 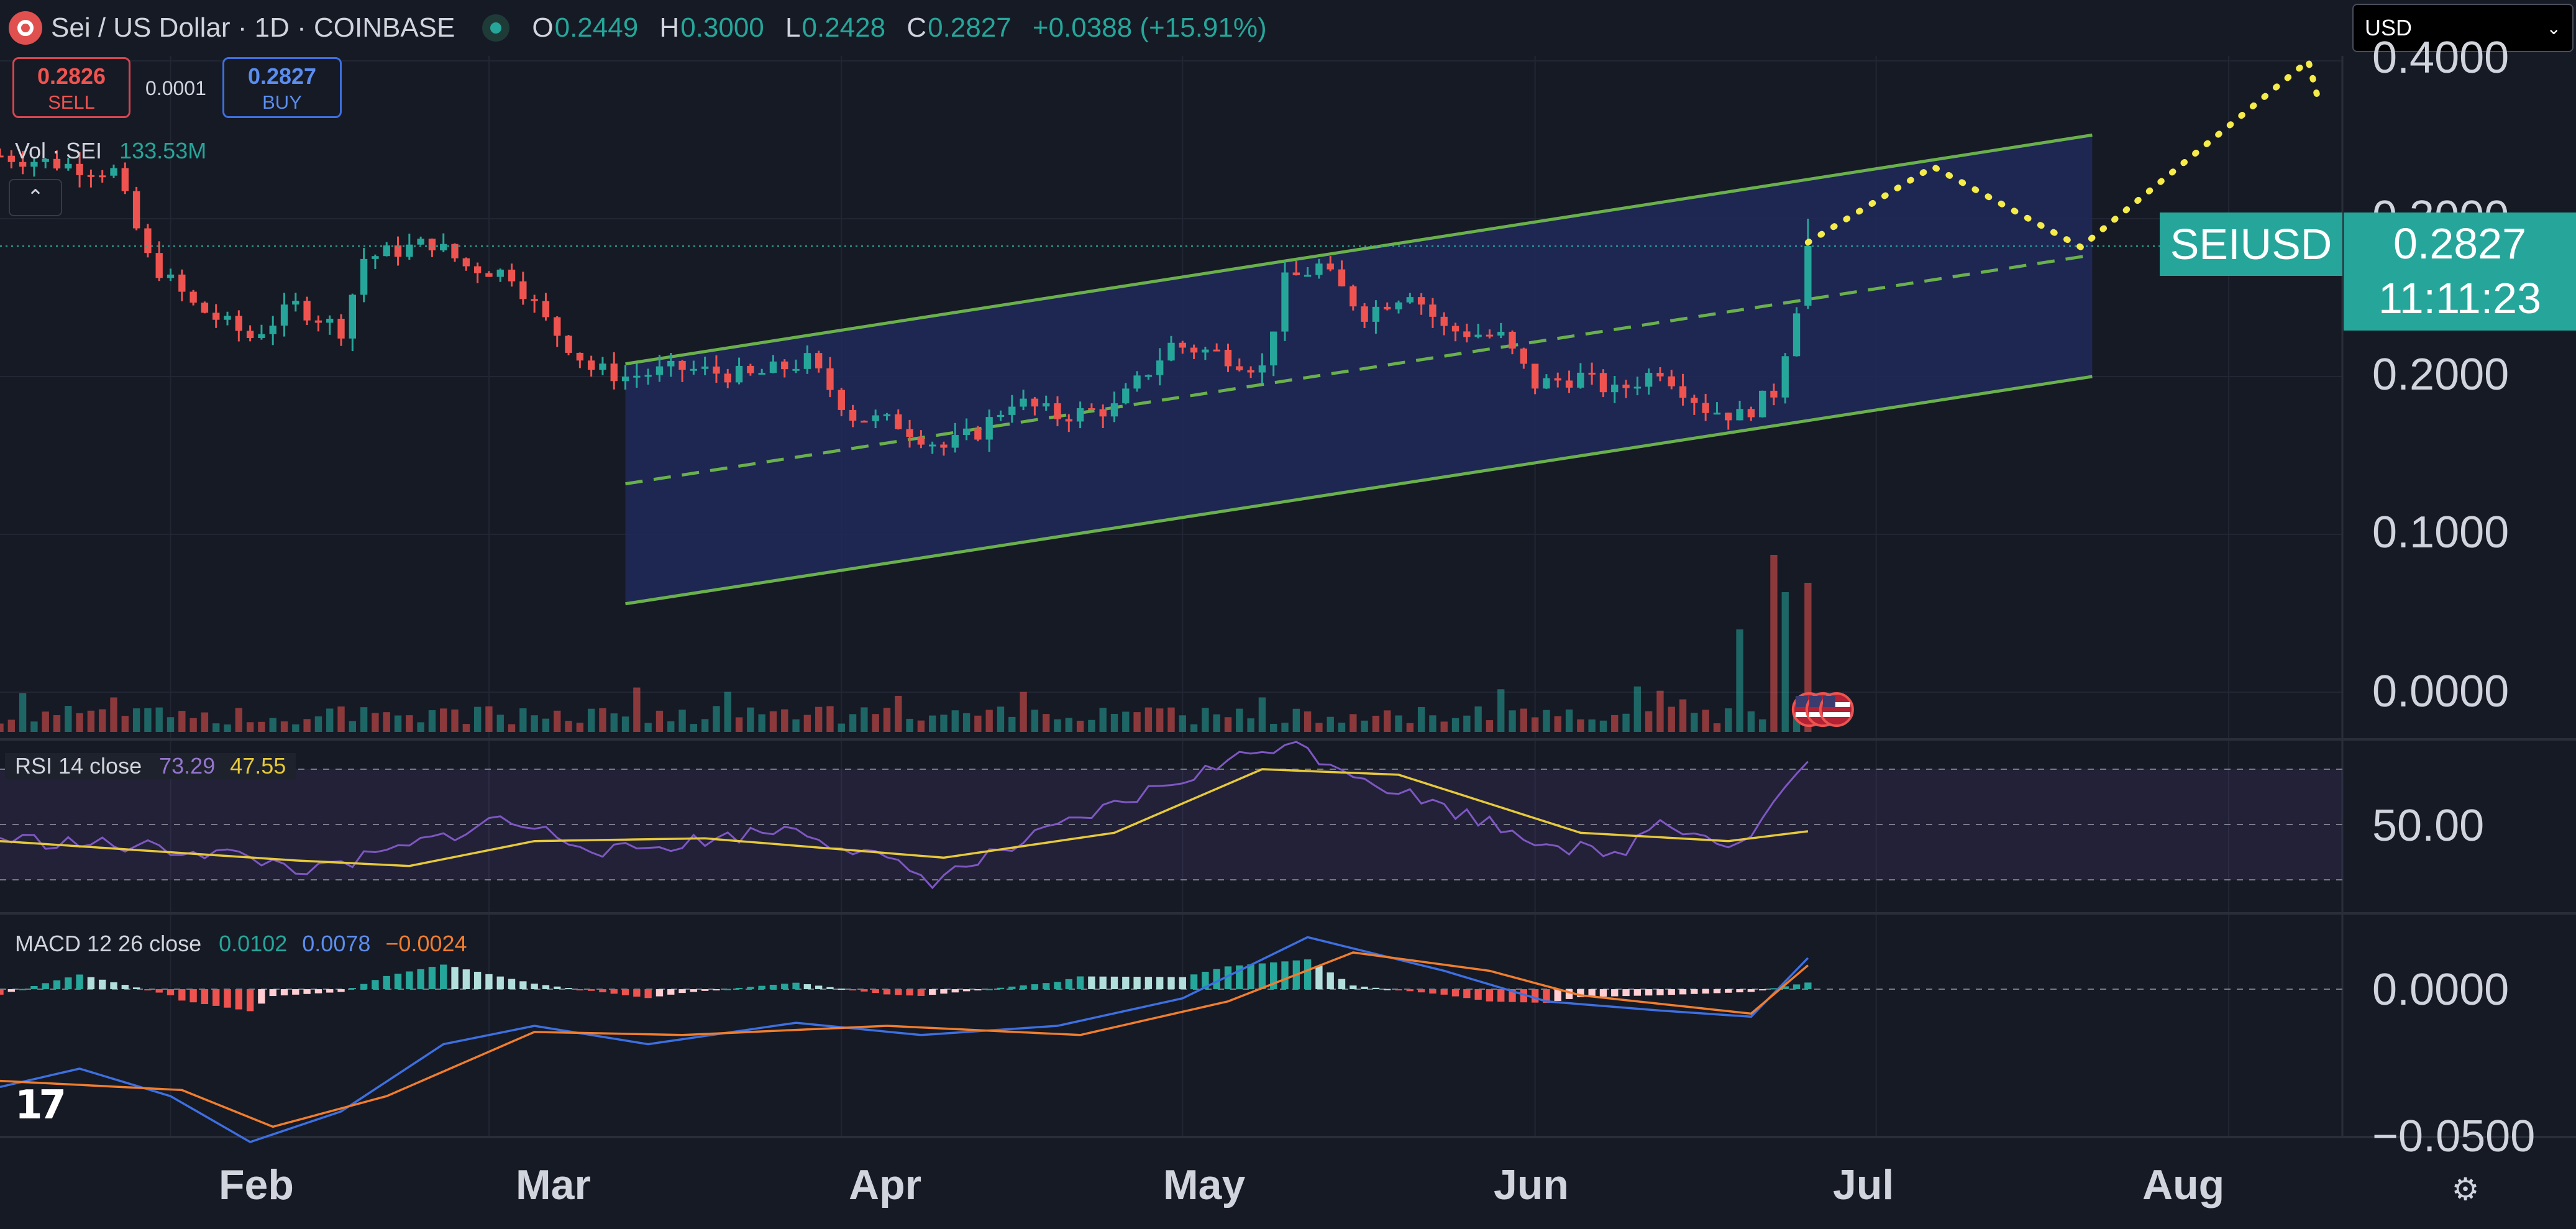 What do you see at coordinates (163, 150) in the screenshot?
I see `volume-legend-value: 133.53M` at bounding box center [163, 150].